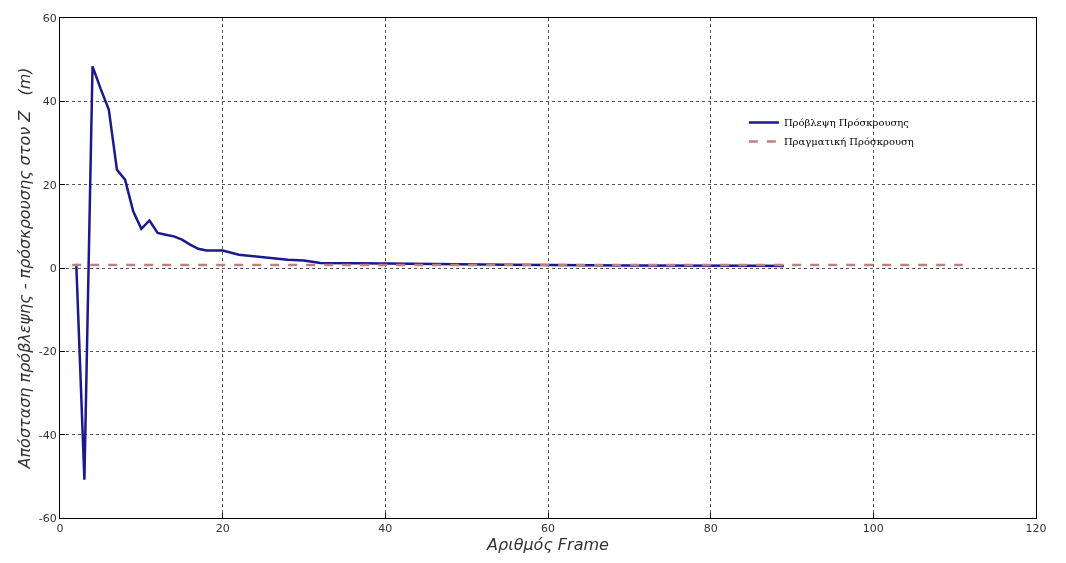  What do you see at coordinates (47, 435) in the screenshot?
I see `y-tick-label: -40` at bounding box center [47, 435].